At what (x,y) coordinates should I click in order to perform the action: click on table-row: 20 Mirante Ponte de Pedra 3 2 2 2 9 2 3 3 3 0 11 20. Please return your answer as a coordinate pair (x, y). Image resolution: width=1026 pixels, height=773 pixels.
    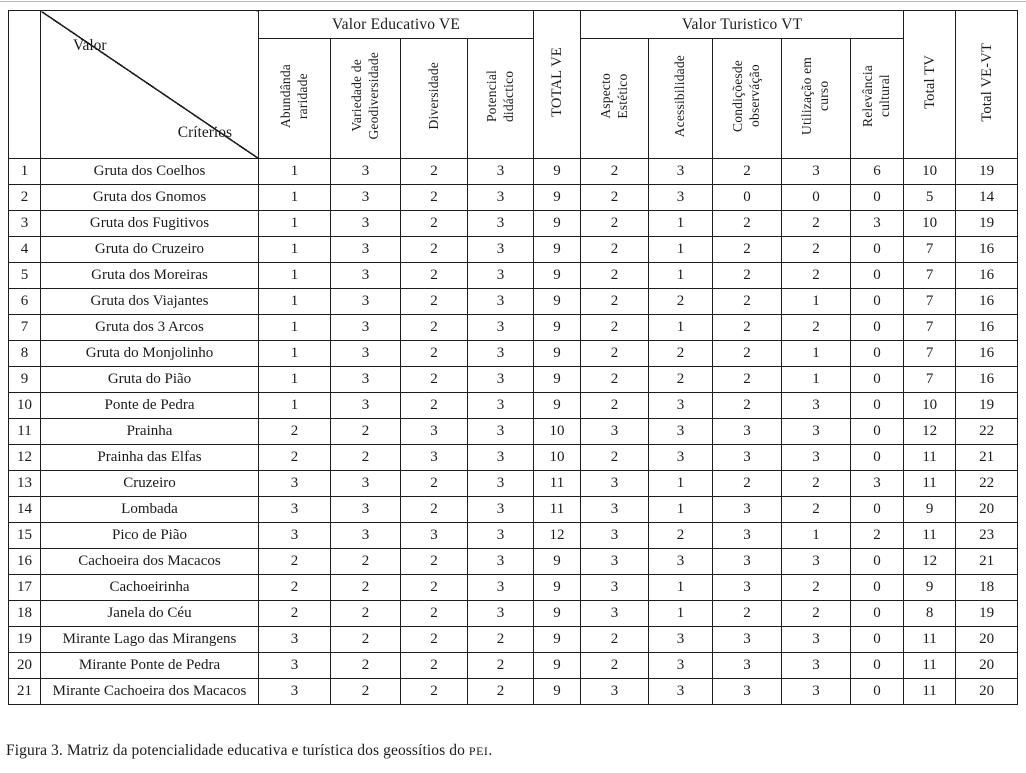
    Looking at the image, I should click on (513, 665).